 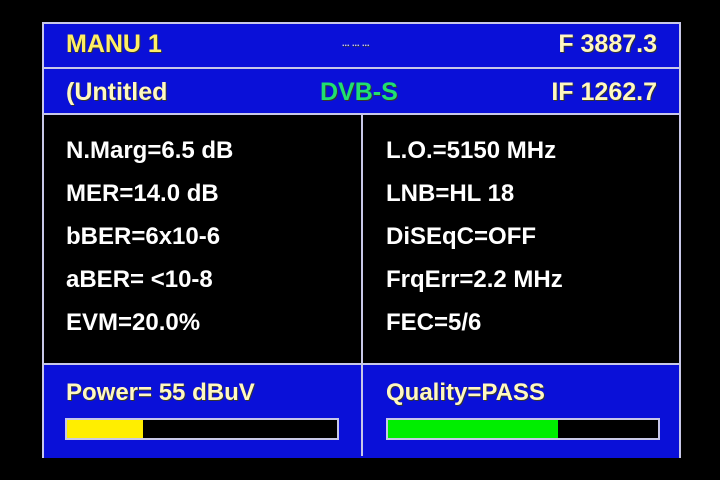 What do you see at coordinates (461, 236) in the screenshot?
I see `diseqc: DiSEqC=OFF` at bounding box center [461, 236].